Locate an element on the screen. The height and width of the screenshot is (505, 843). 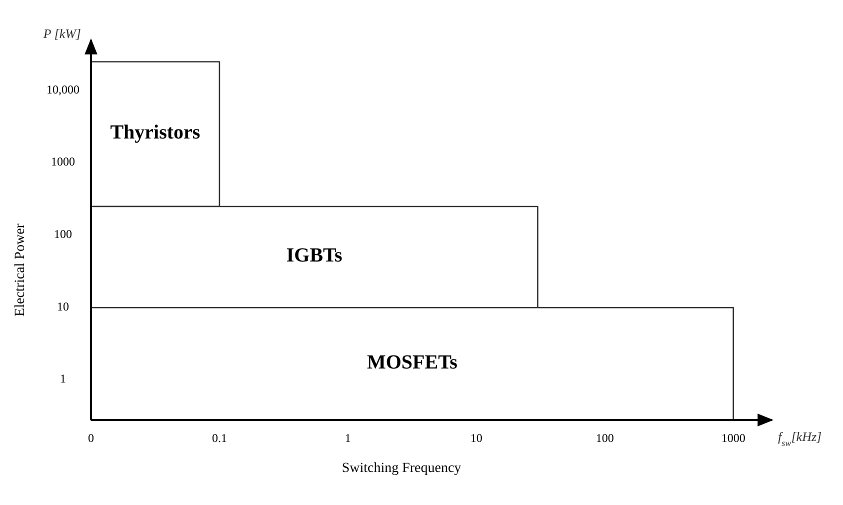
x-tick-label: 1000 is located at coordinates (733, 438).